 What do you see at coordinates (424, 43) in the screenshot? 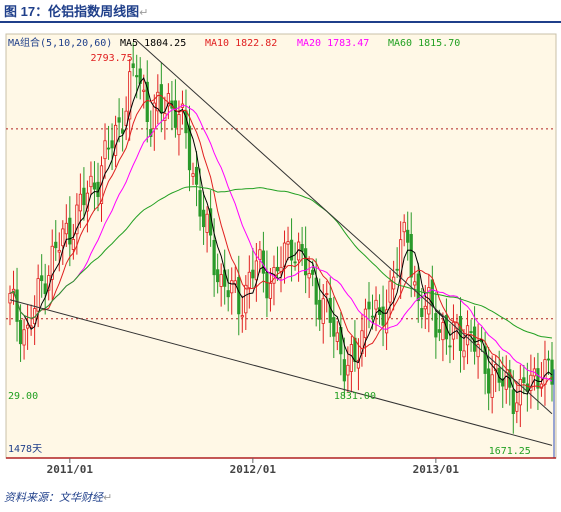
I see `legend-item-ma60: MA60 1815.70` at bounding box center [424, 43].